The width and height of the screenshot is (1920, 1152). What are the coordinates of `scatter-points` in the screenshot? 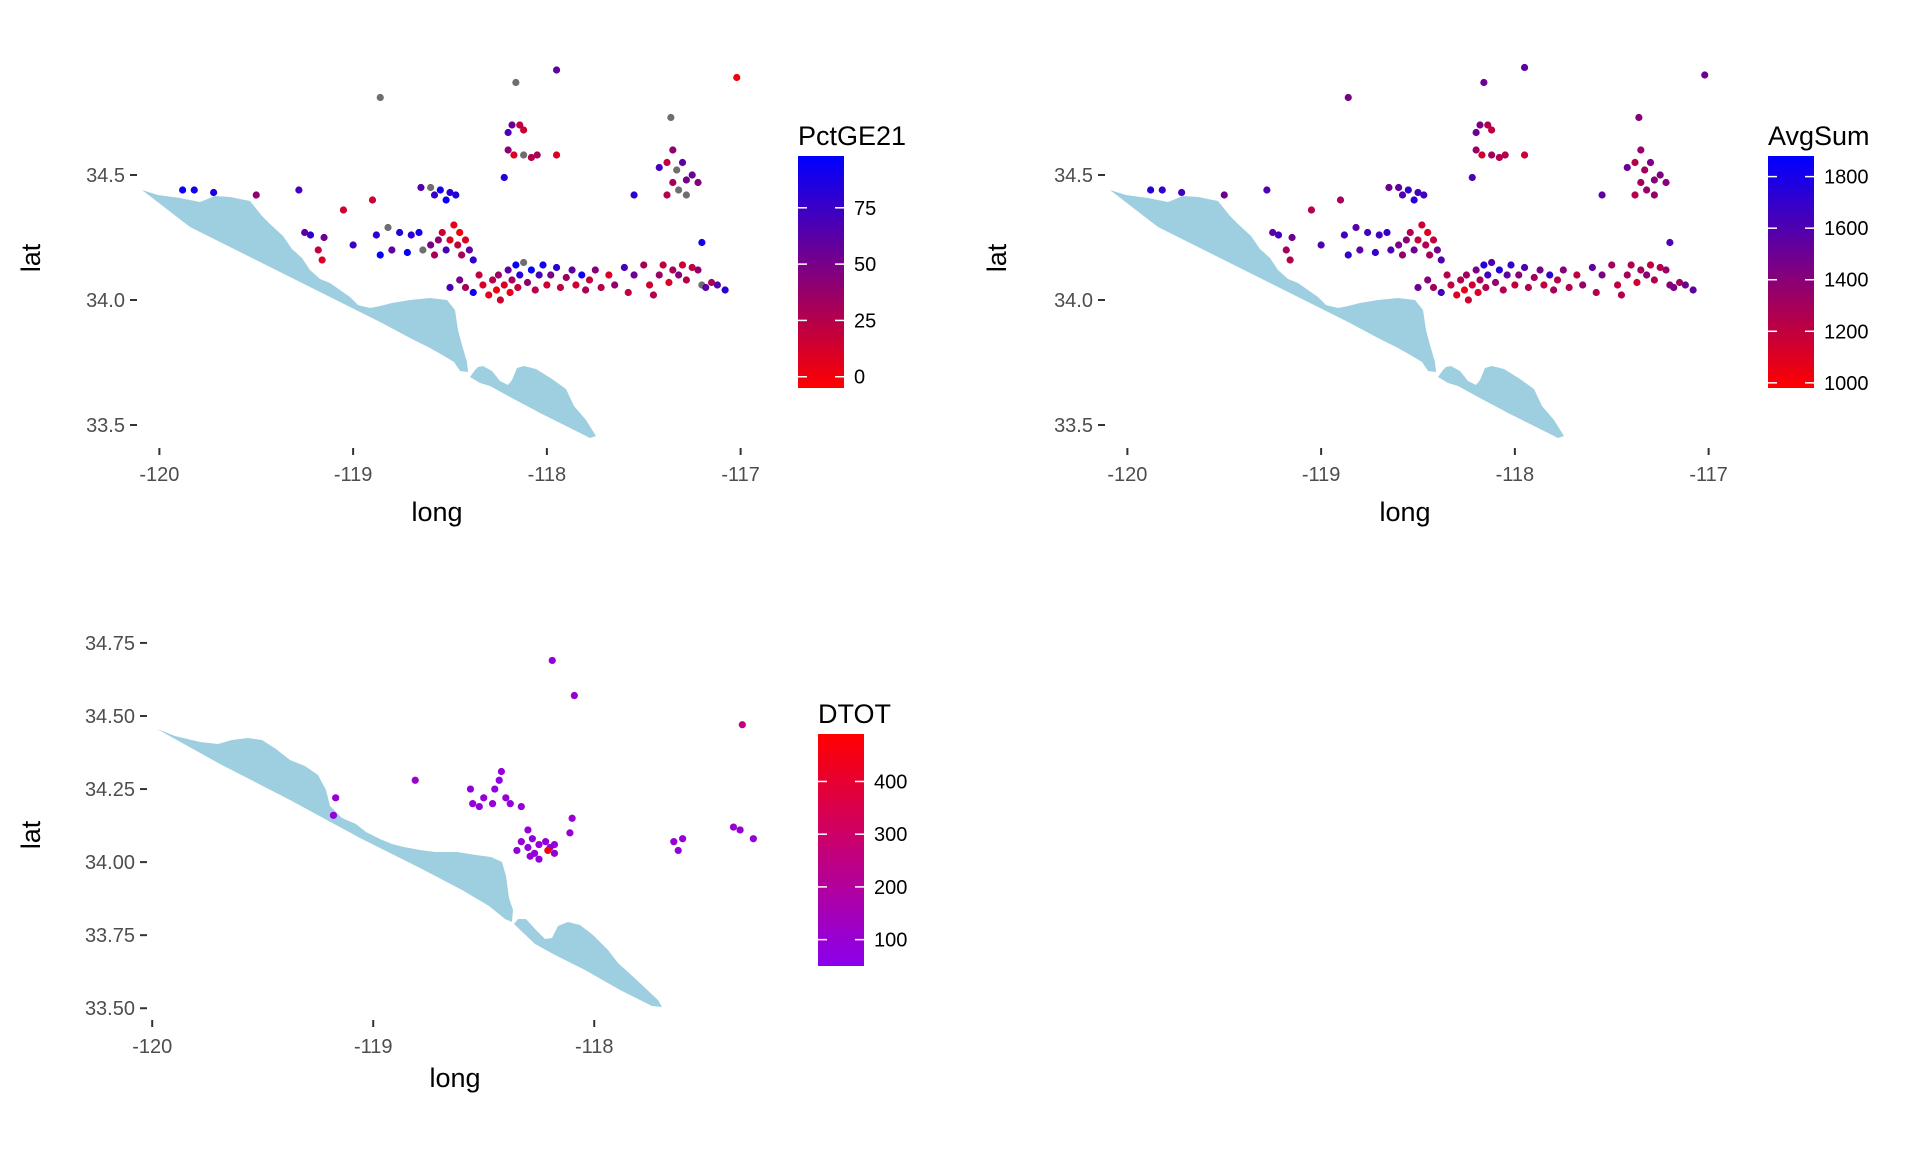 It's located at (460, 185).